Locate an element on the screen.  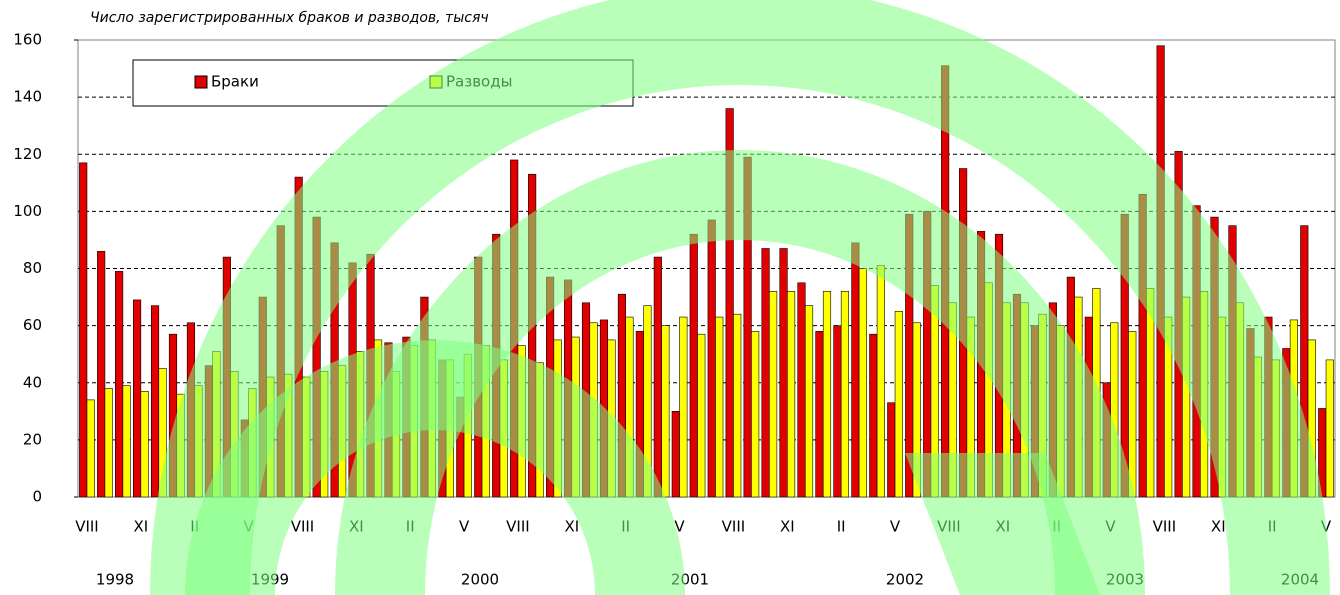
y-tick-label: 40 is located at coordinates (32, 382).